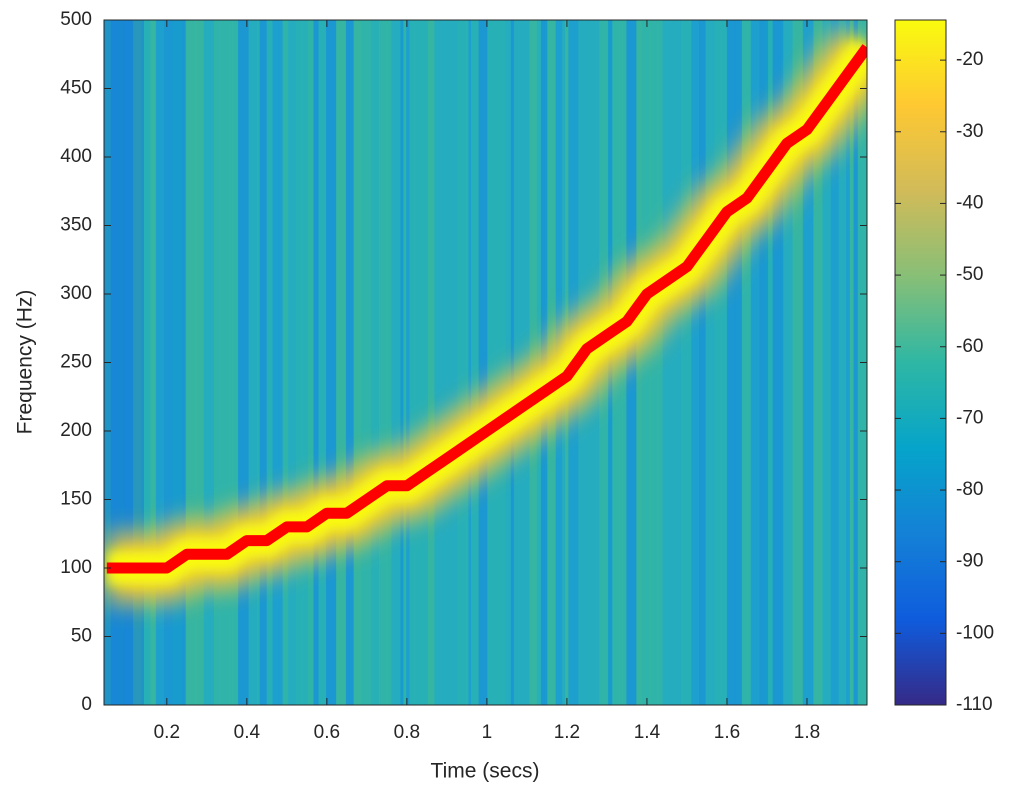 The width and height of the screenshot is (1009, 792). What do you see at coordinates (969, 274) in the screenshot?
I see `colorbar-tick-label: -50` at bounding box center [969, 274].